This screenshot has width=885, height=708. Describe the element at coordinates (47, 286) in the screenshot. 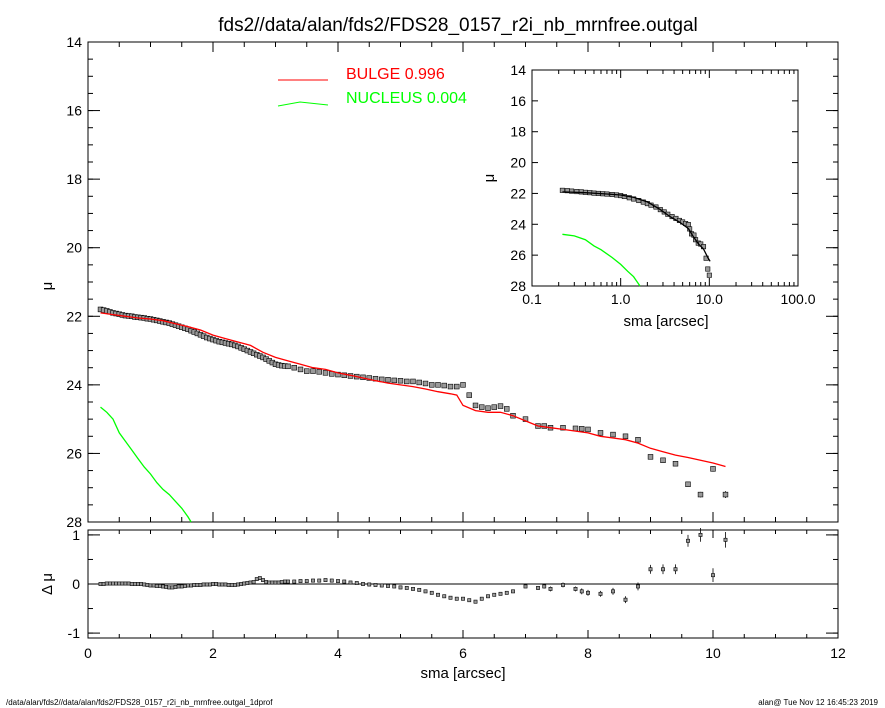

I see `y-axis-label: μ` at that location.